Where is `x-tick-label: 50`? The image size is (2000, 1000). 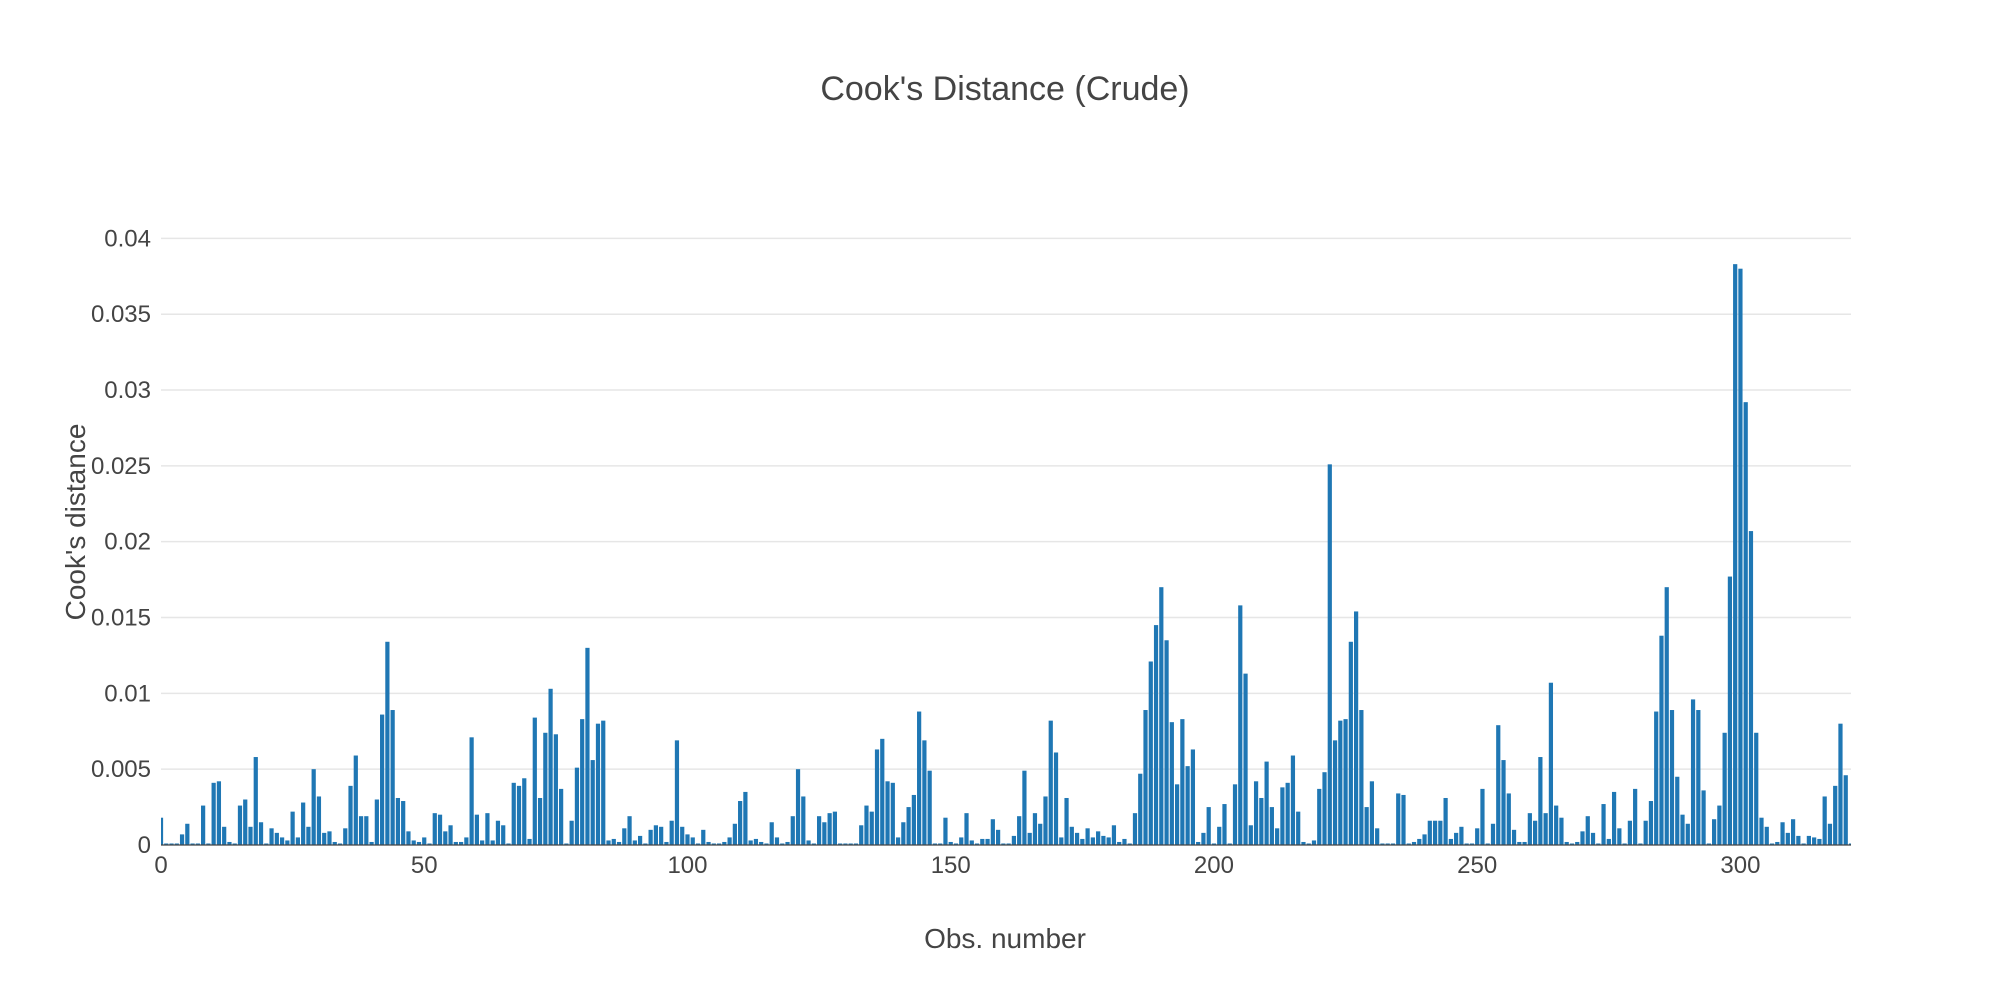
x-tick-label: 50 is located at coordinates (424, 865).